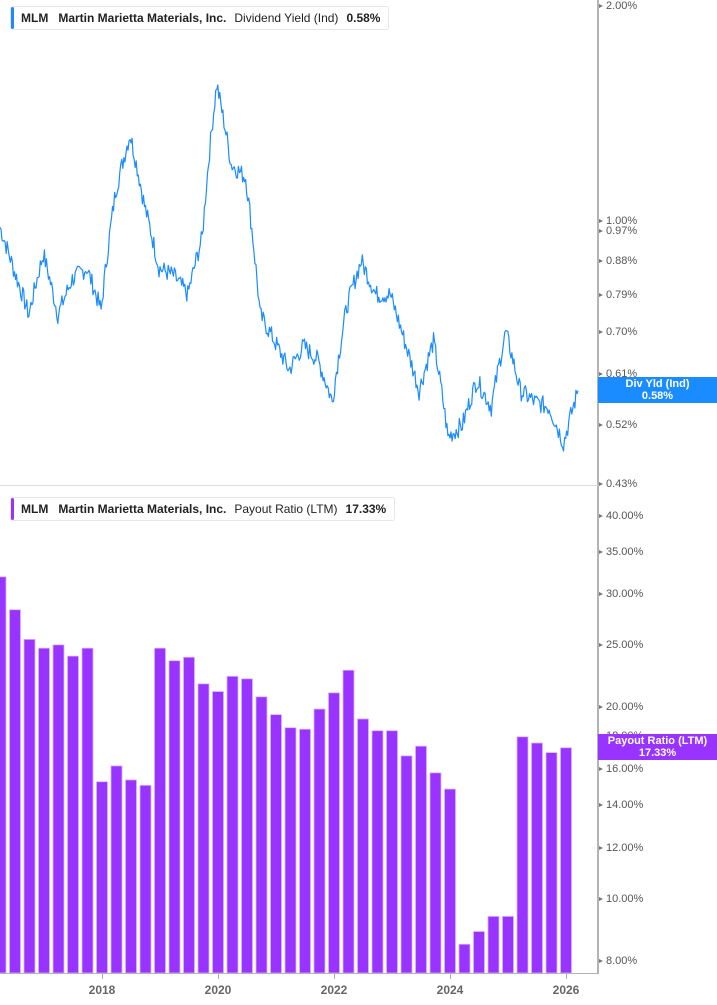 The image size is (717, 1005). I want to click on dividend-yield-value-badge: Div Yld (Ind) 0.58%, so click(657, 390).